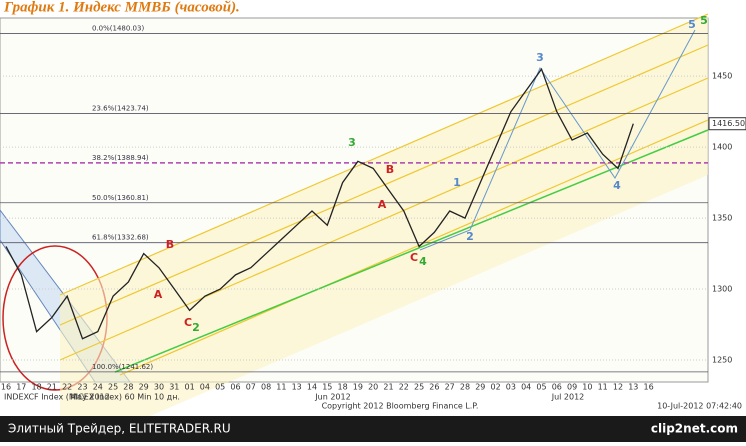  I want to click on x-tick-label: 30, so click(159, 387).